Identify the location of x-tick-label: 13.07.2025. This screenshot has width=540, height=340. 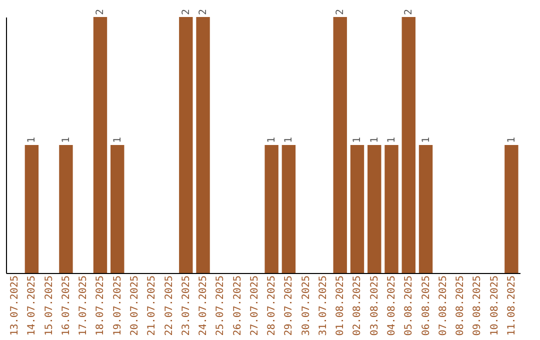
(15, 306).